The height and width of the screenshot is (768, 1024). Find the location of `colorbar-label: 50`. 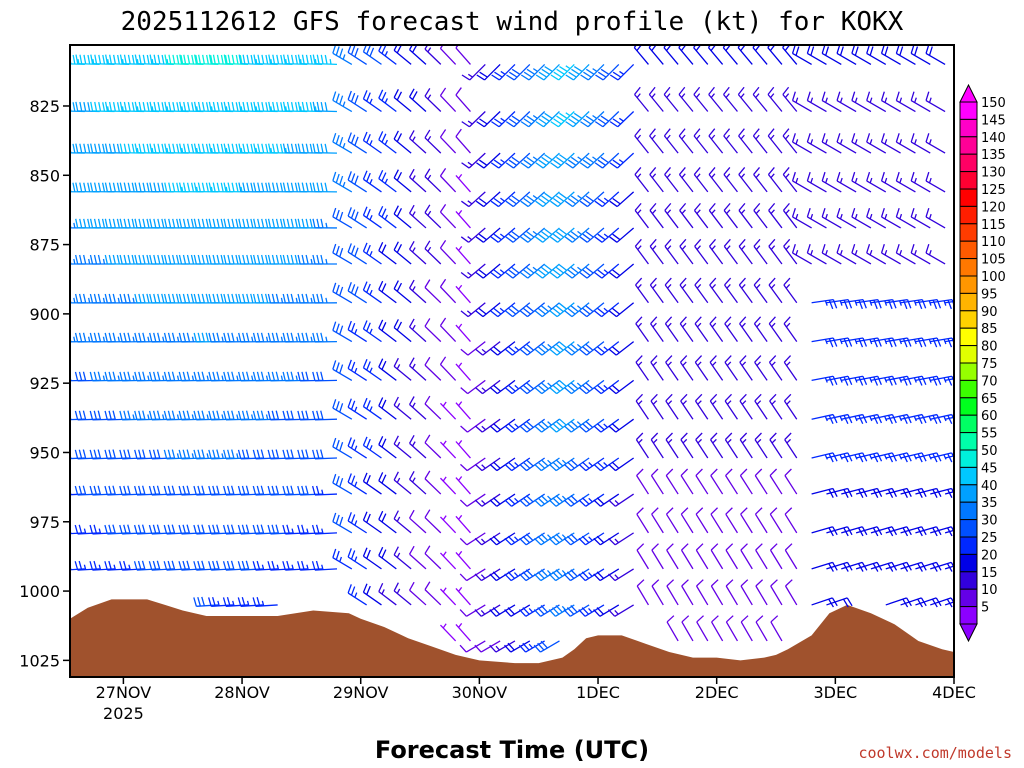

colorbar-label: 50 is located at coordinates (989, 451).